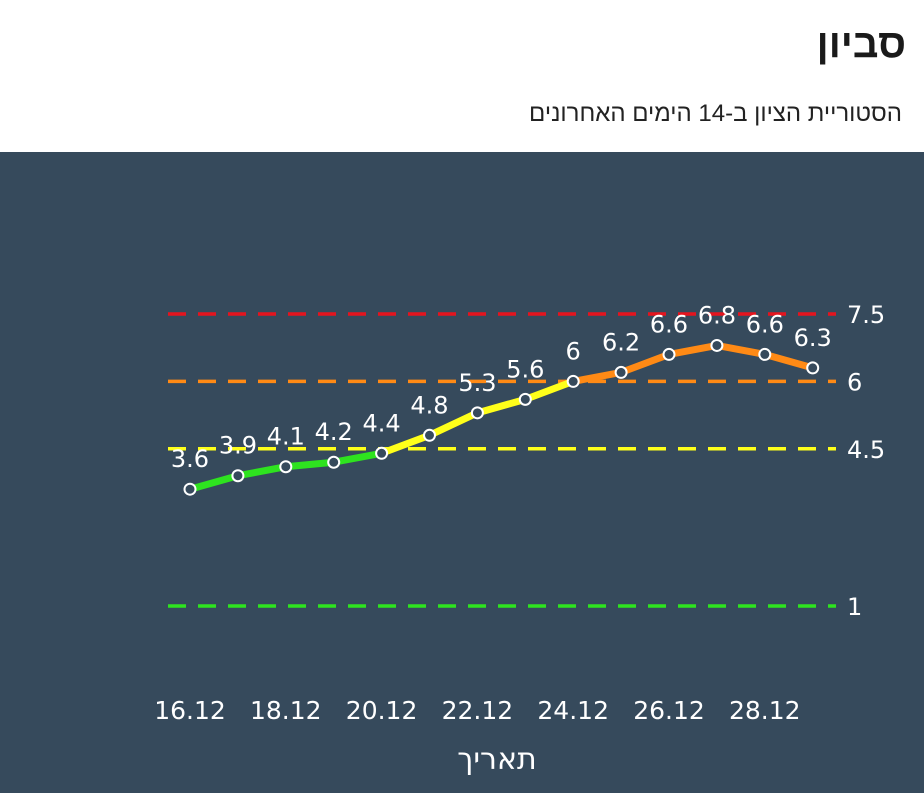 The height and width of the screenshot is (798, 924). What do you see at coordinates (334, 432) in the screenshot?
I see `value-label: 4.2` at bounding box center [334, 432].